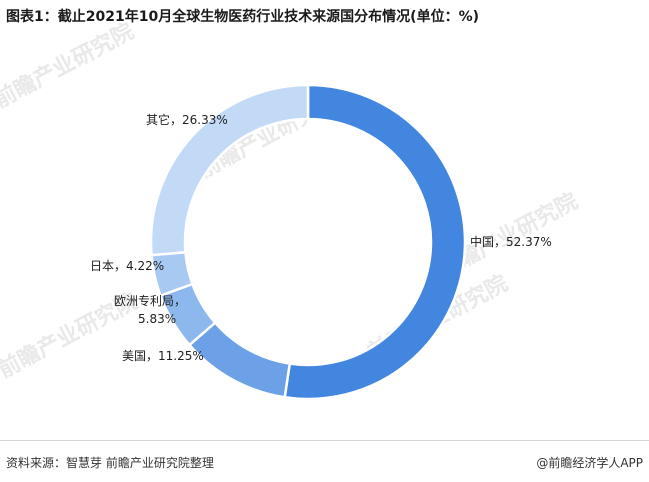 The height and width of the screenshot is (482, 649). What do you see at coordinates (324, 440) in the screenshot?
I see `footer-divider` at bounding box center [324, 440].